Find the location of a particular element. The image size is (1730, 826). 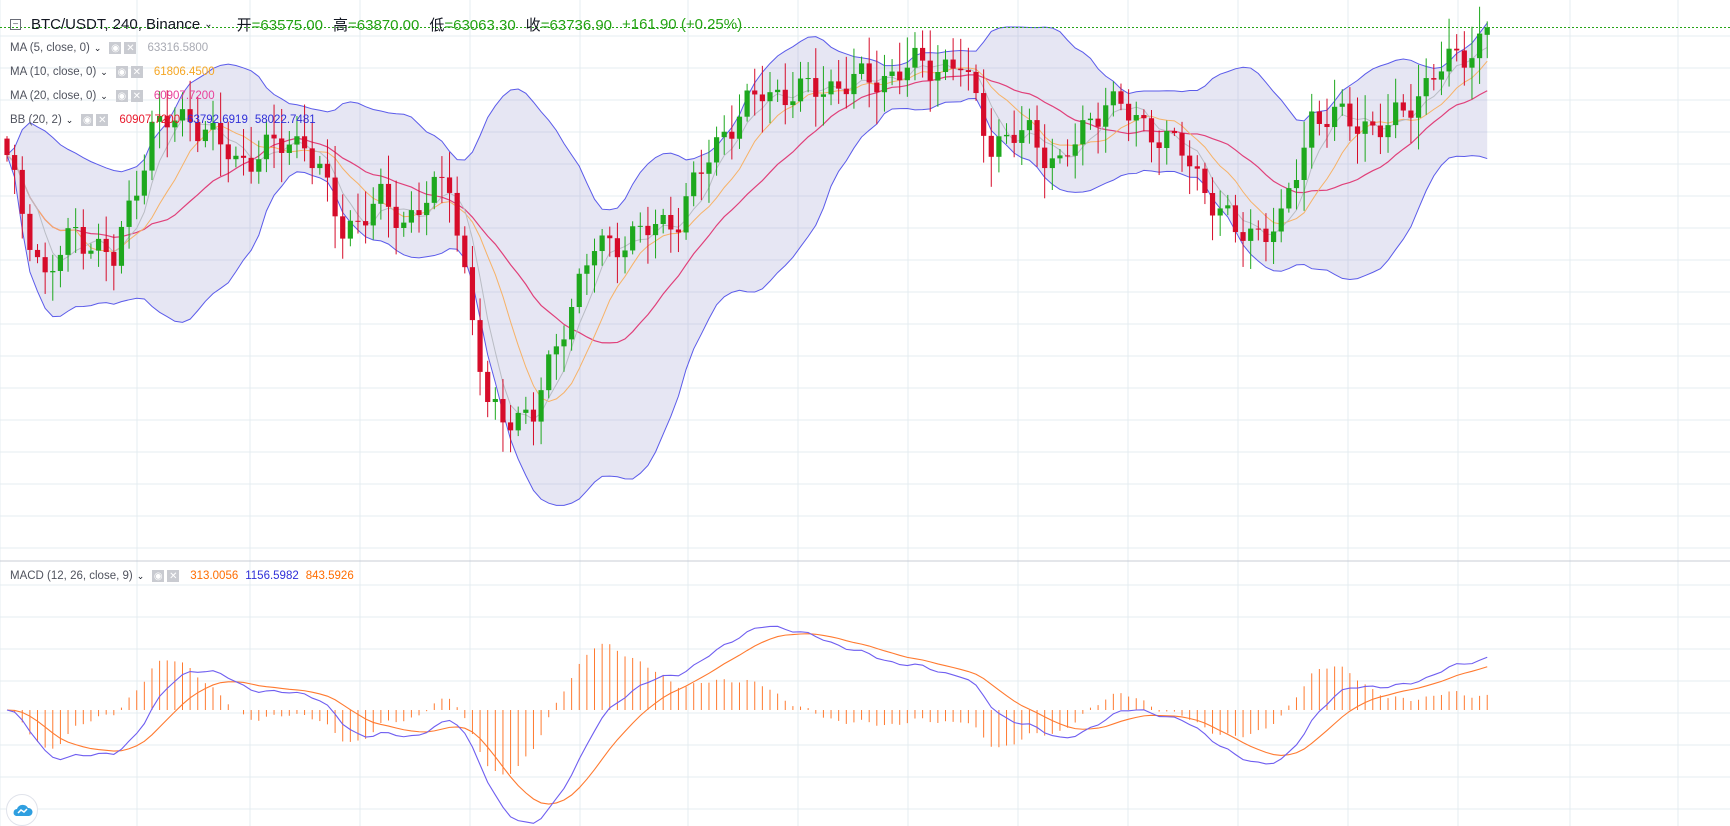

indicator-label: MACD (12, 26, close, 9) is located at coordinates (71, 576).